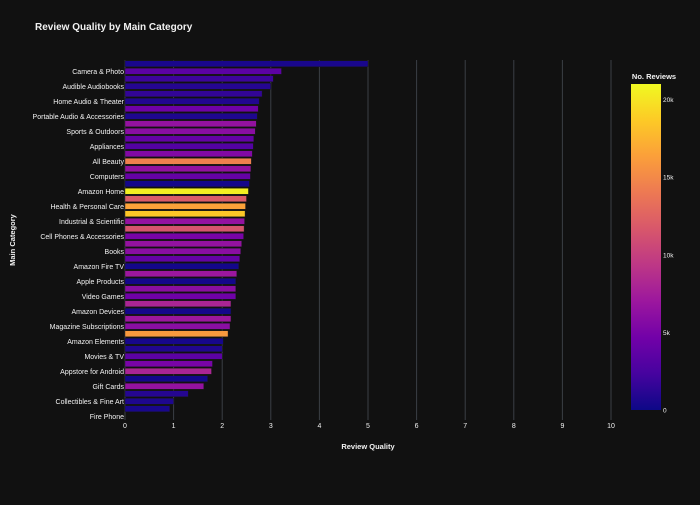  I want to click on colorbar-tick-label: 10k, so click(668, 255).